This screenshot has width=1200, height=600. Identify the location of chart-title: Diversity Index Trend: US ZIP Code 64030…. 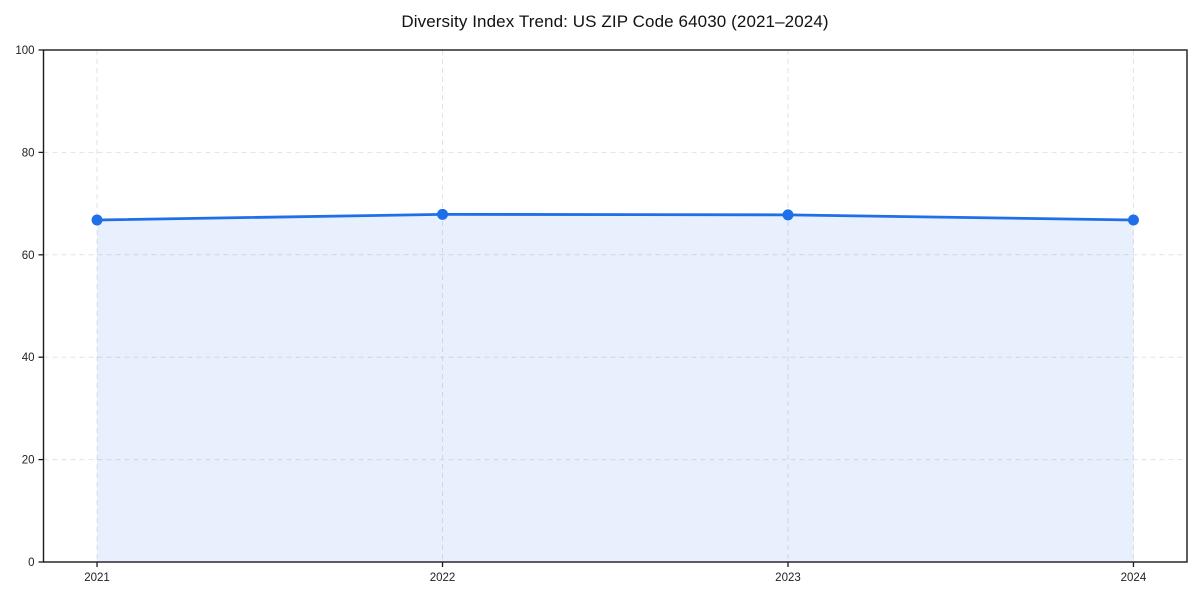
(615, 21).